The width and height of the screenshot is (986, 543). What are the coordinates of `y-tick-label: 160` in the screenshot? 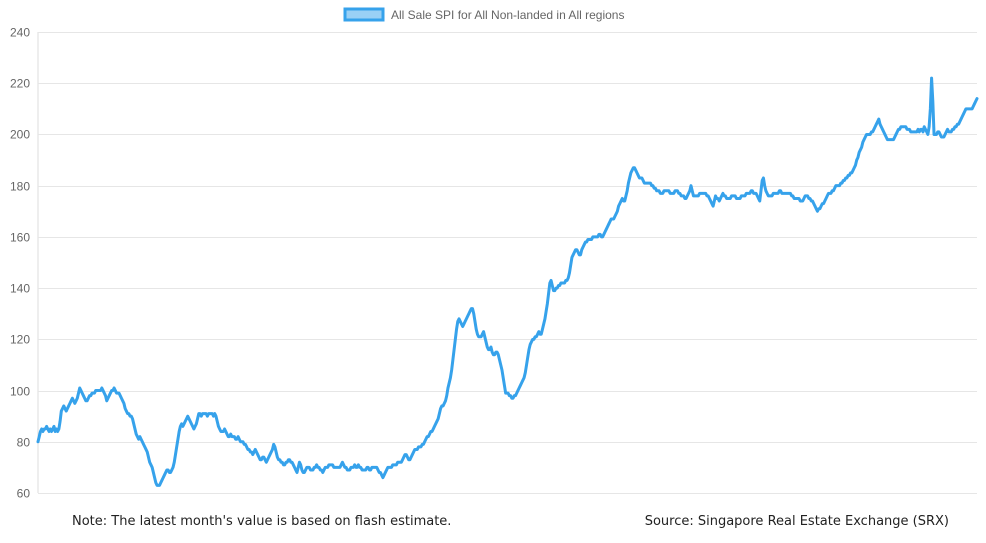 It's located at (20, 238).